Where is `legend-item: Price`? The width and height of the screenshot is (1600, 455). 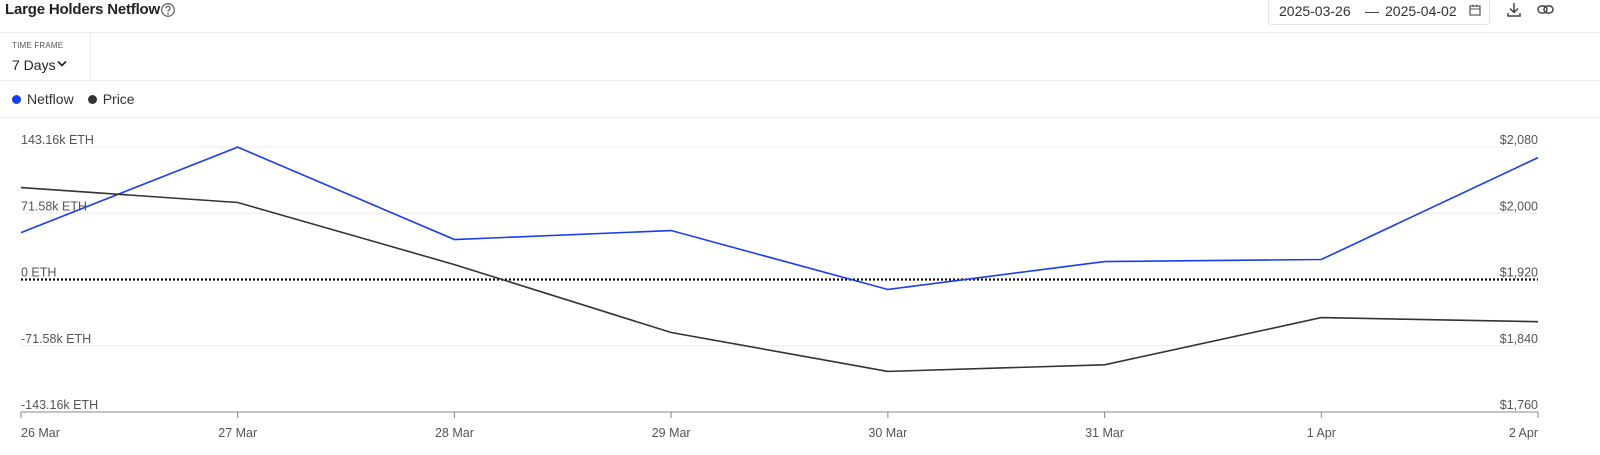 legend-item: Price is located at coordinates (111, 99).